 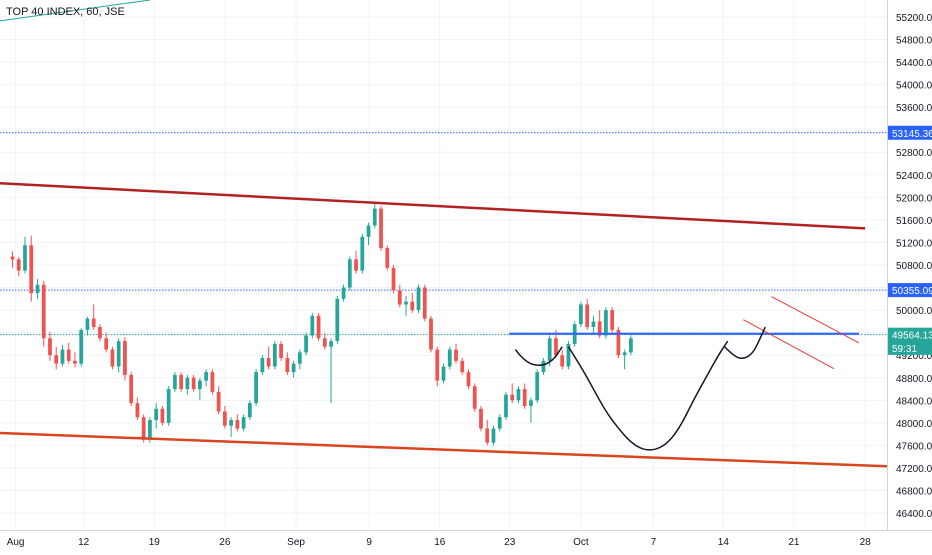 What do you see at coordinates (914, 311) in the screenshot?
I see `price-tick-label: 50000.00` at bounding box center [914, 311].